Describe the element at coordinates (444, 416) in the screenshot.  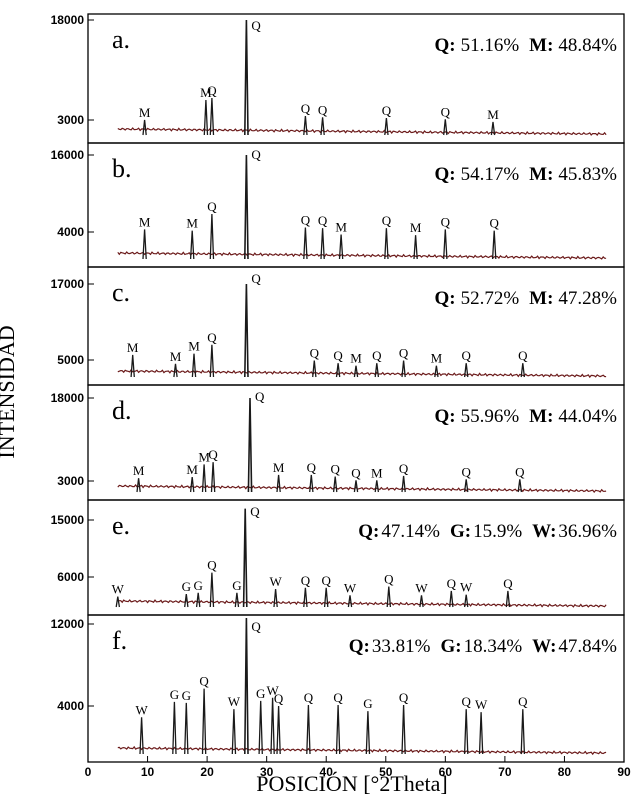
I see `phase-key: Q:` at that location.